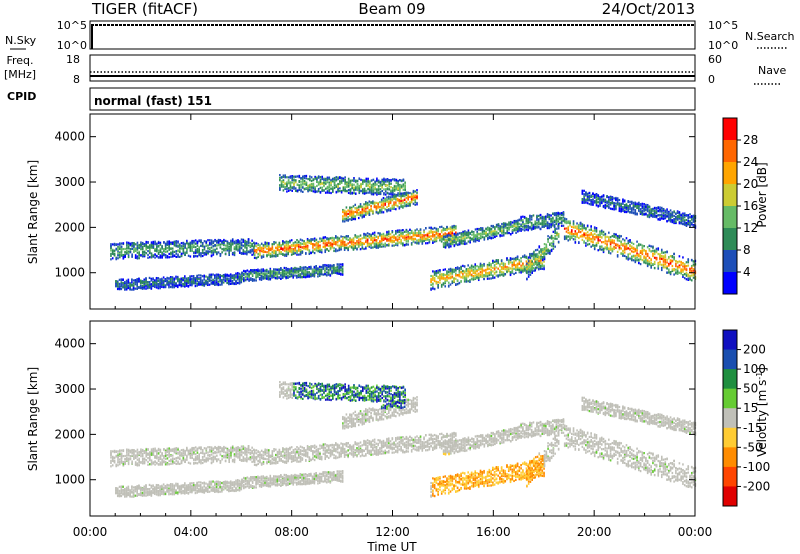  What do you see at coordinates (400, 35) in the screenshot?
I see `nsky-strip: N.Sky 10^5 10^0 10^5 10^0 N.Search` at bounding box center [400, 35].